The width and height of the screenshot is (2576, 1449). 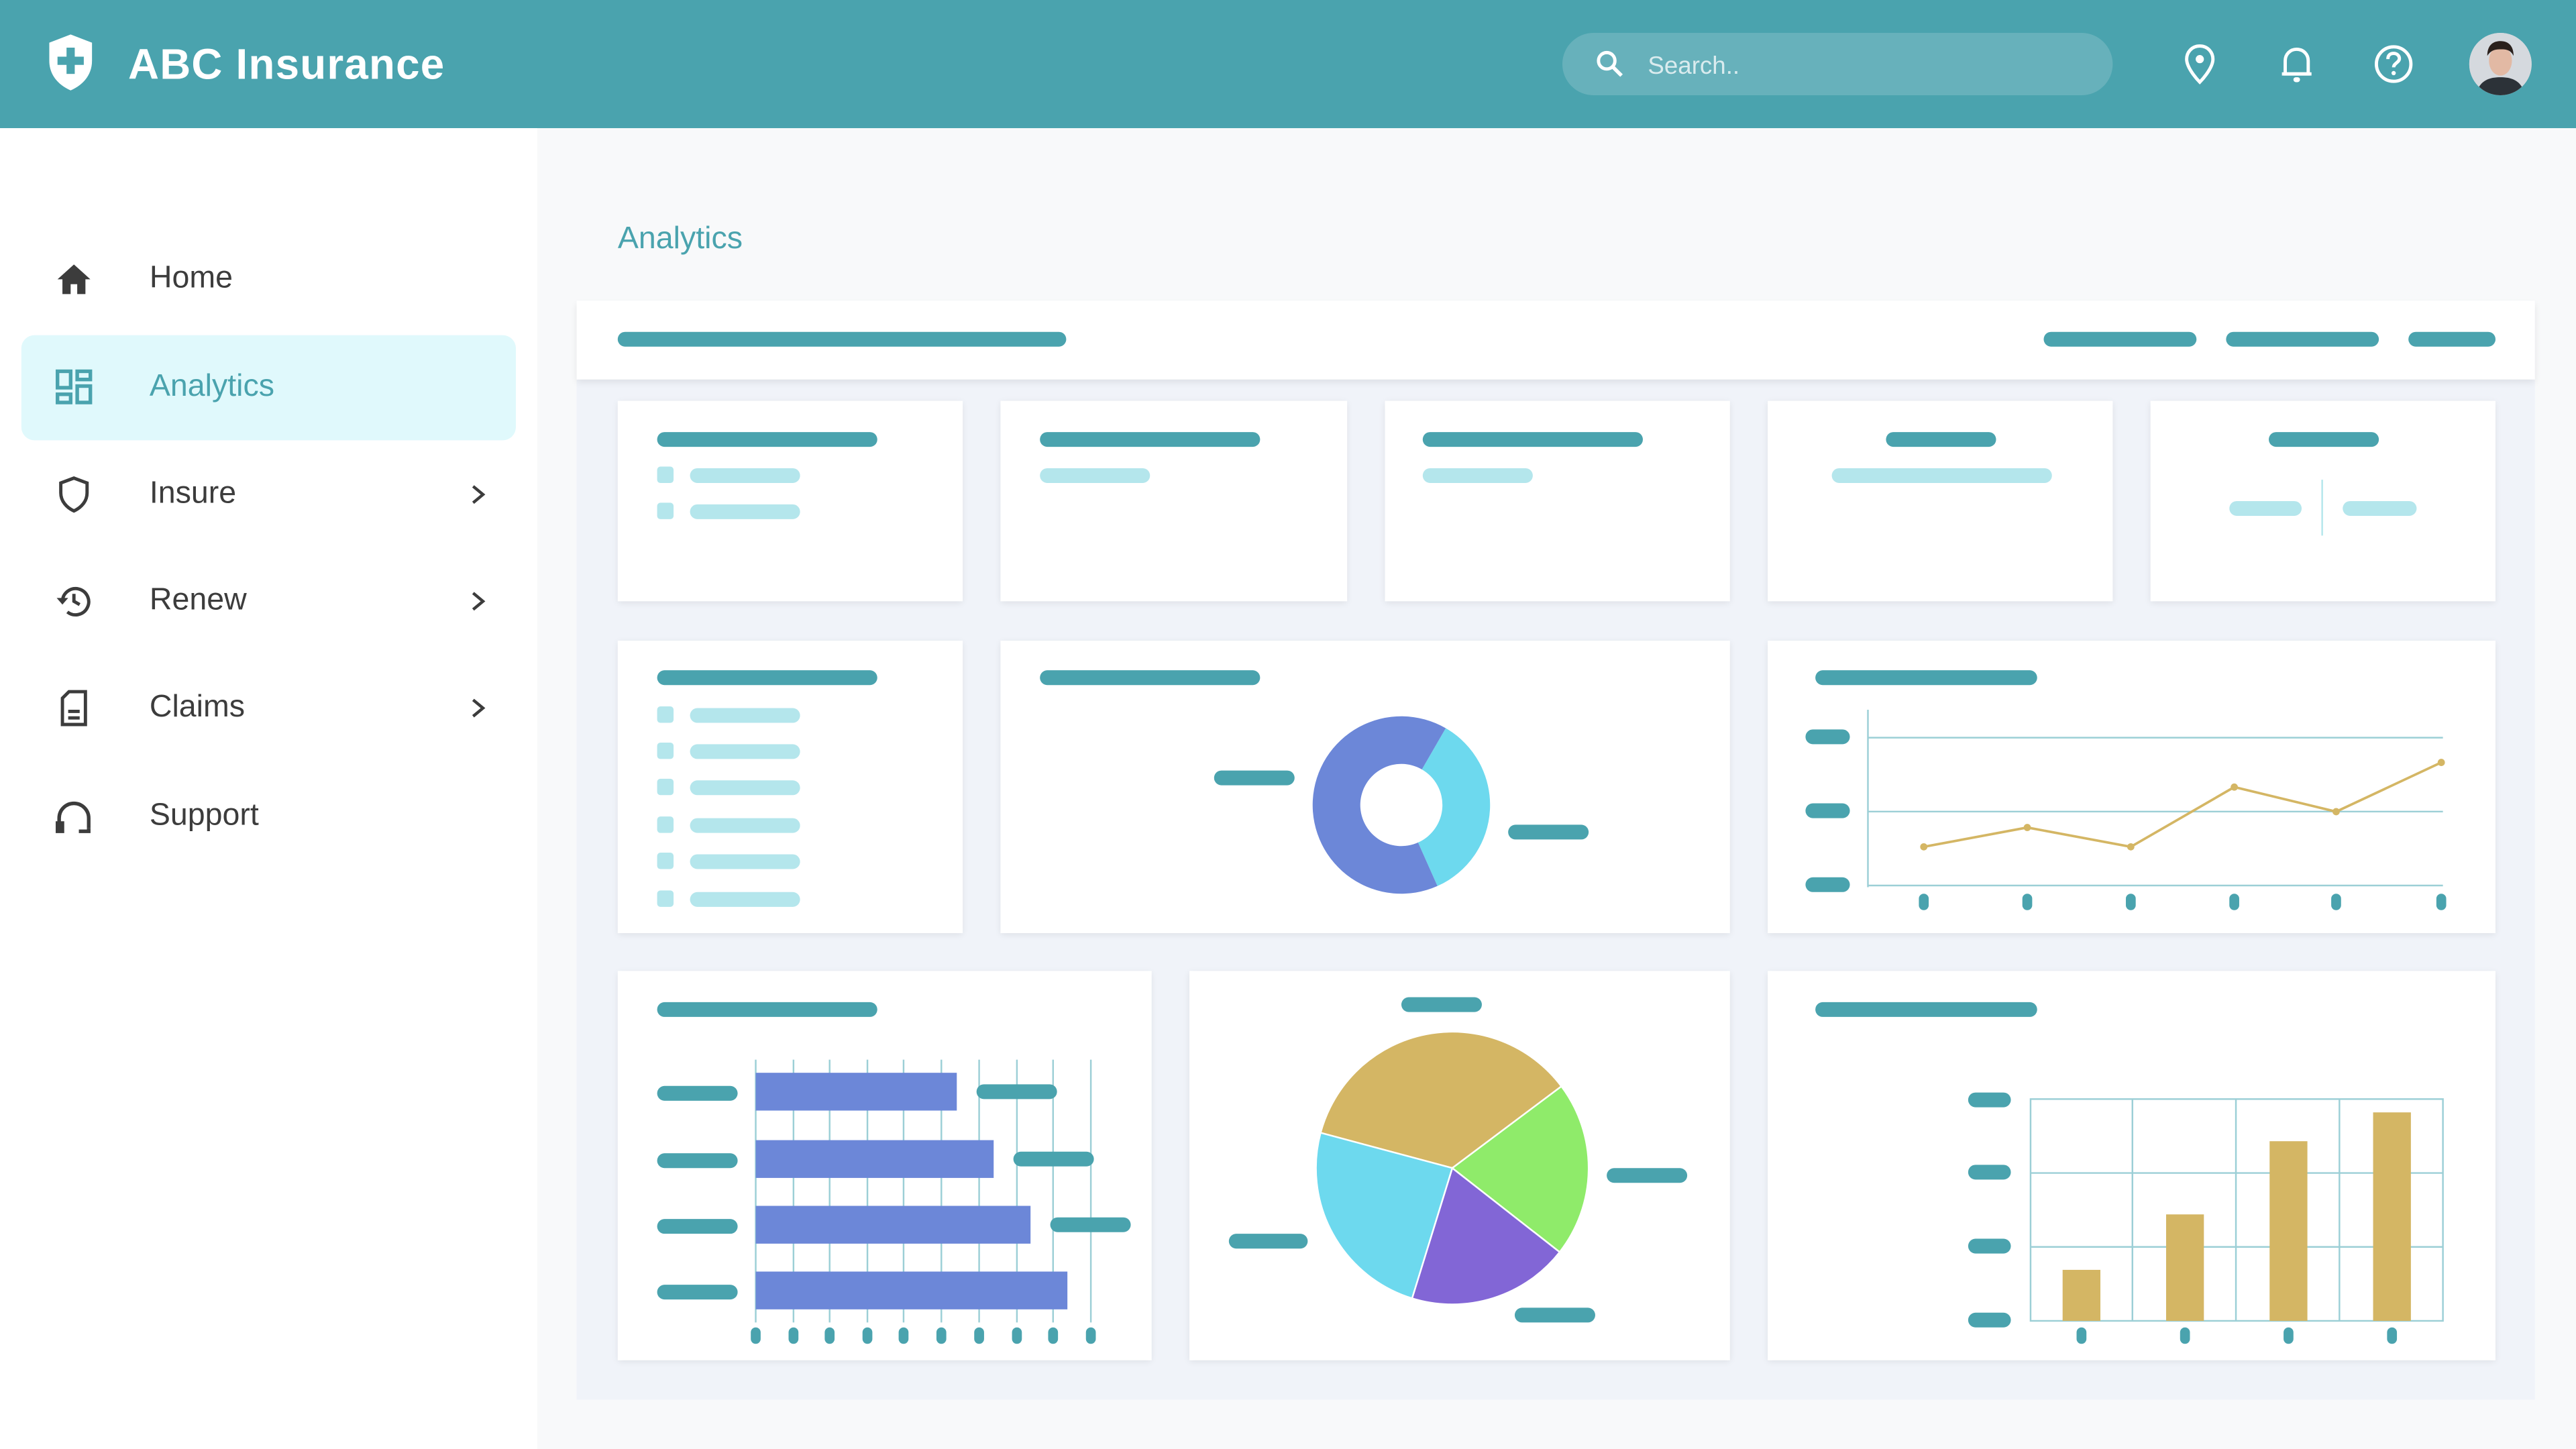 I want to click on sidebar-item-label: Support, so click(x=204, y=815).